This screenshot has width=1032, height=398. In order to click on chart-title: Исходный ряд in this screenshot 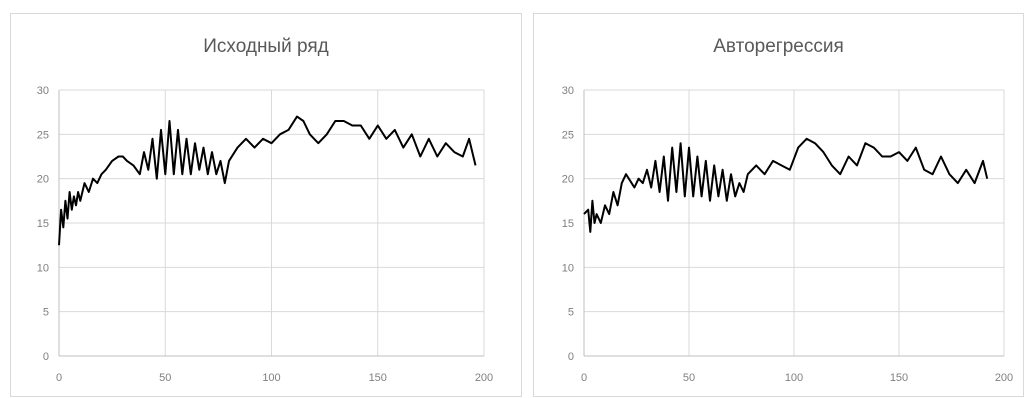, I will do `click(266, 46)`.